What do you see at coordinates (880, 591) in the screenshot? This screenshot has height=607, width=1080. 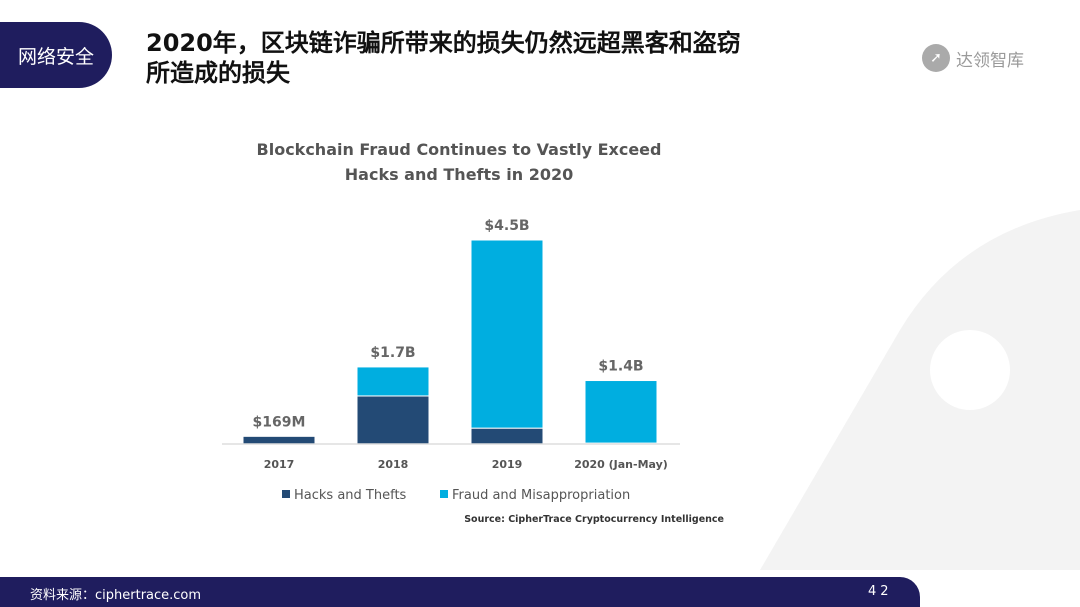 I see `page-number: 42` at bounding box center [880, 591].